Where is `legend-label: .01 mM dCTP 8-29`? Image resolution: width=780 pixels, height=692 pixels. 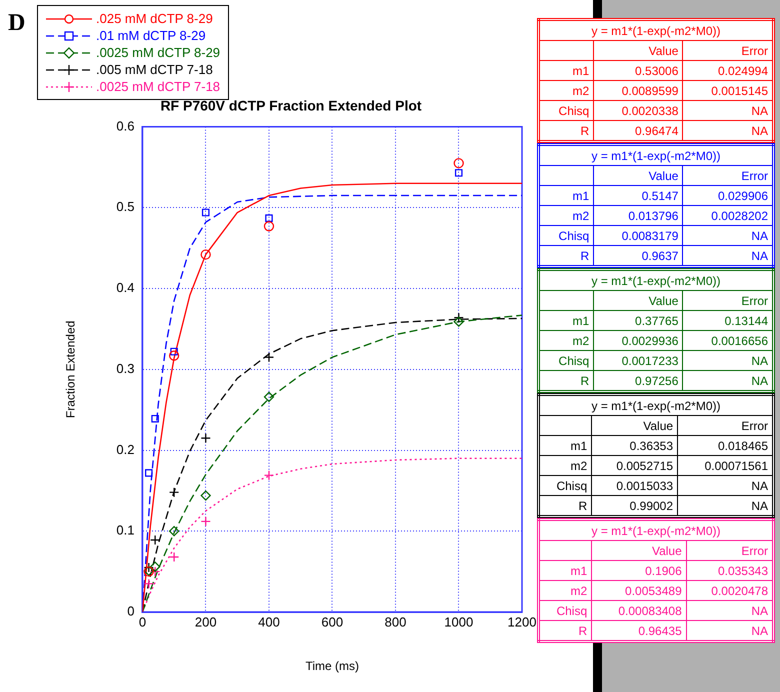 legend-label: .01 mM dCTP 8-29 is located at coordinates (151, 35).